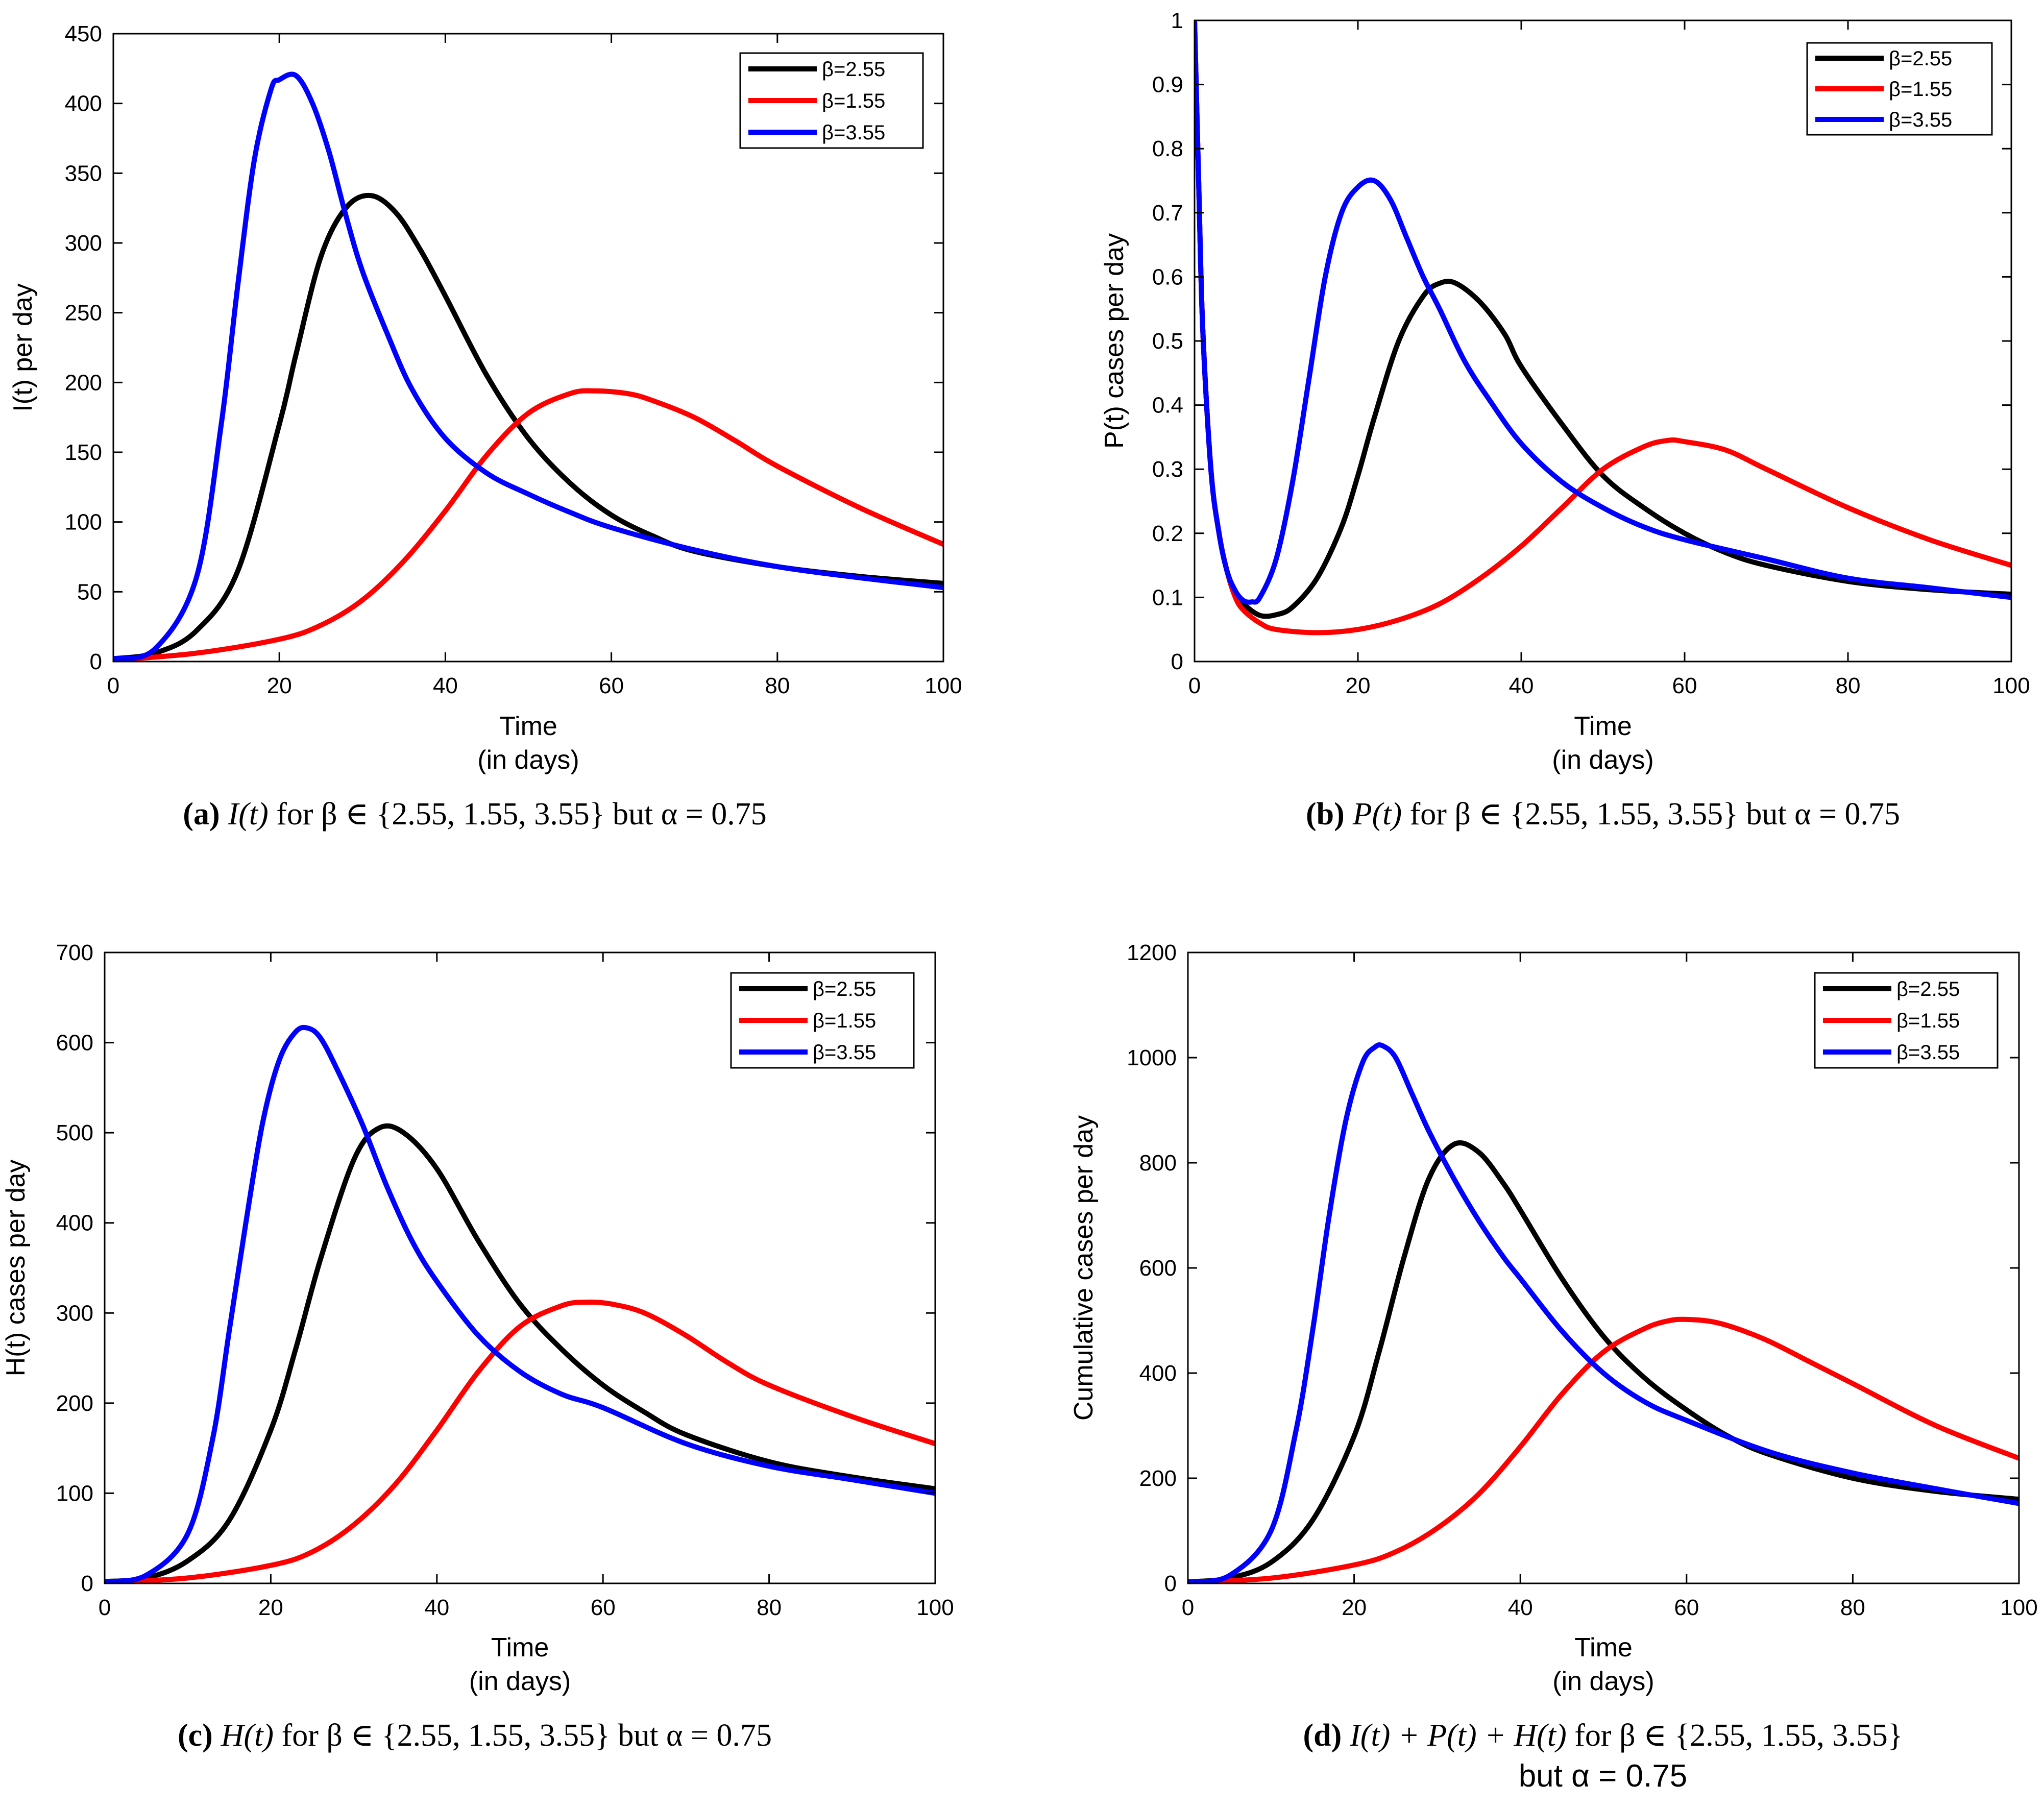 This screenshot has width=2044, height=1809. I want to click on y-tick-label: 100, so click(75, 1493).